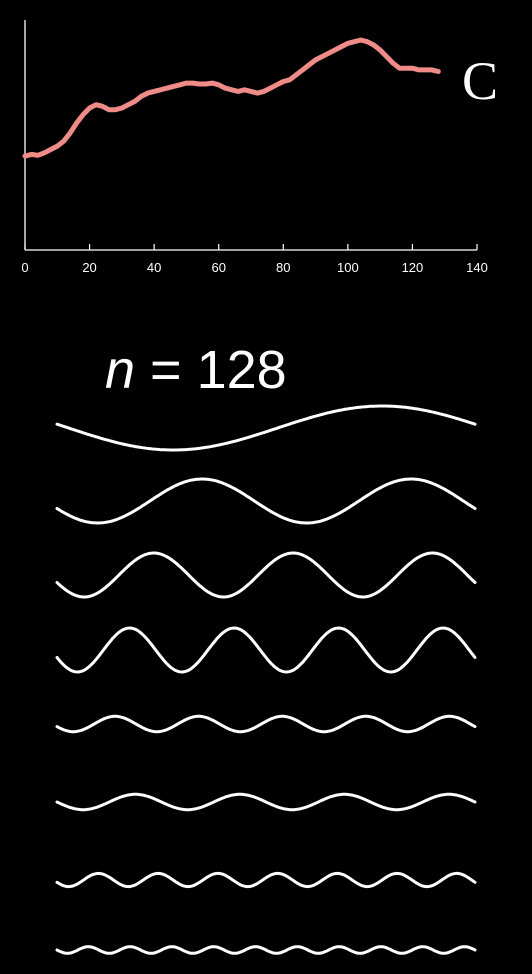  I want to click on panel-label: C, so click(480, 81).